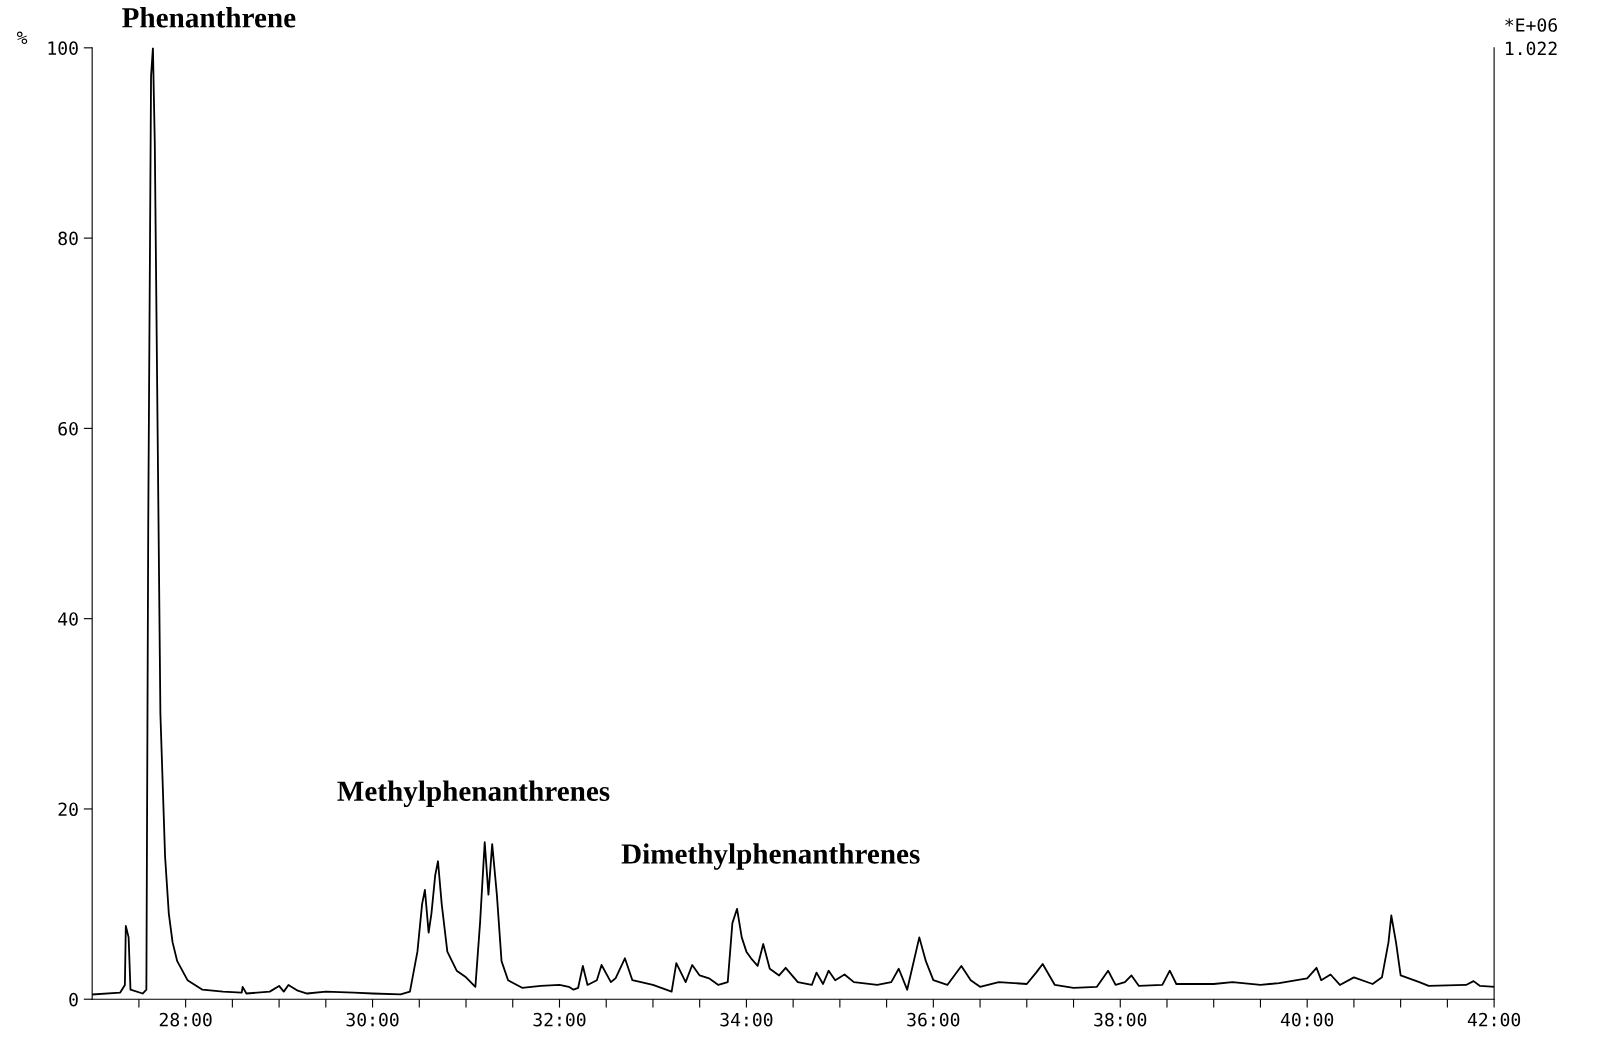 The image size is (1617, 1063). Describe the element at coordinates (559, 1019) in the screenshot. I see `x-tick-label: 32:00` at that location.